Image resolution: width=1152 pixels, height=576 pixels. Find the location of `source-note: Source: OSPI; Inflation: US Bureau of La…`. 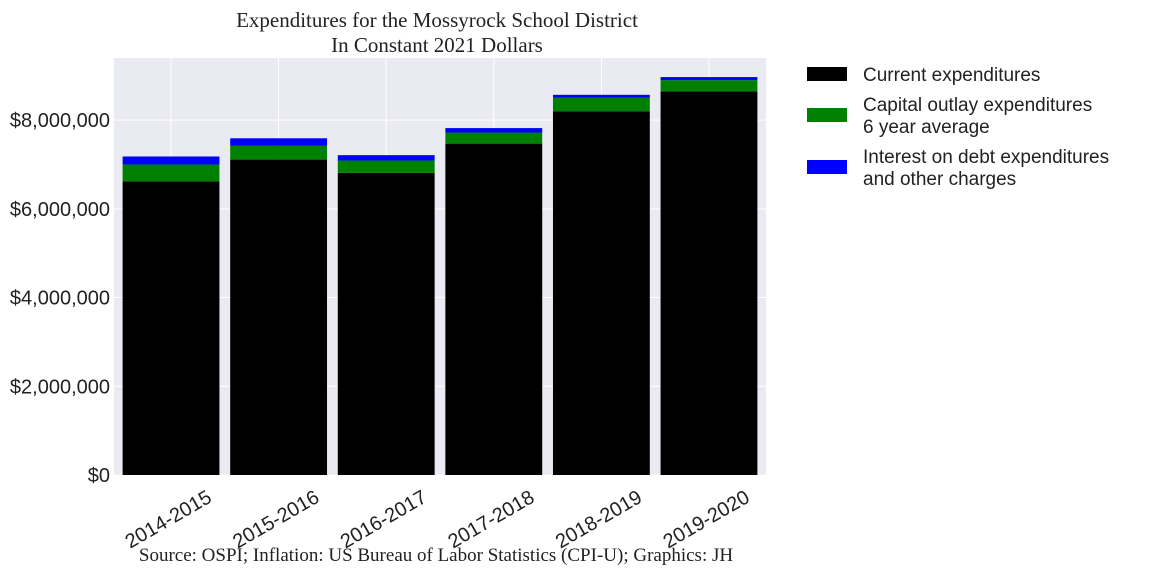

source-note: Source: OSPI; Inflation: US Bureau of La… is located at coordinates (436, 555).